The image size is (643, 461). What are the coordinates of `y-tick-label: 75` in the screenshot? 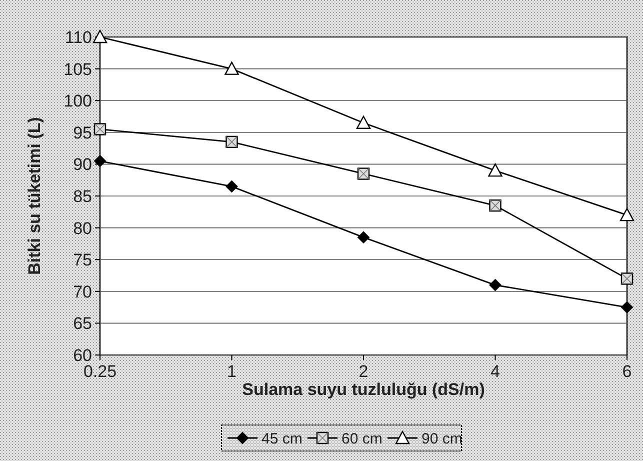 It's located at (82, 260).